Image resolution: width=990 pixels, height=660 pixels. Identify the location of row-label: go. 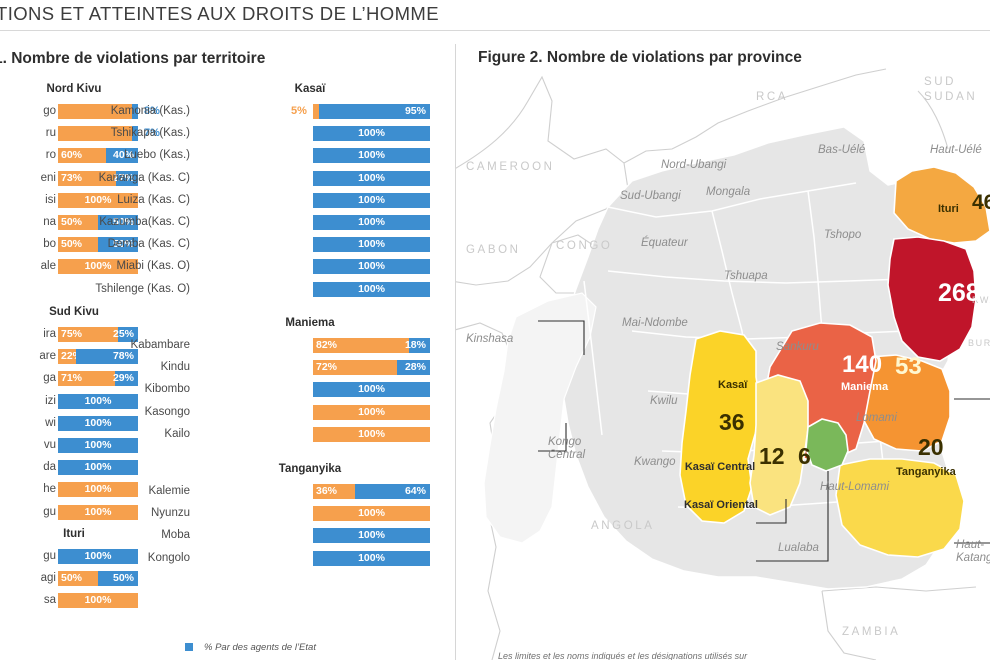
(49, 111).